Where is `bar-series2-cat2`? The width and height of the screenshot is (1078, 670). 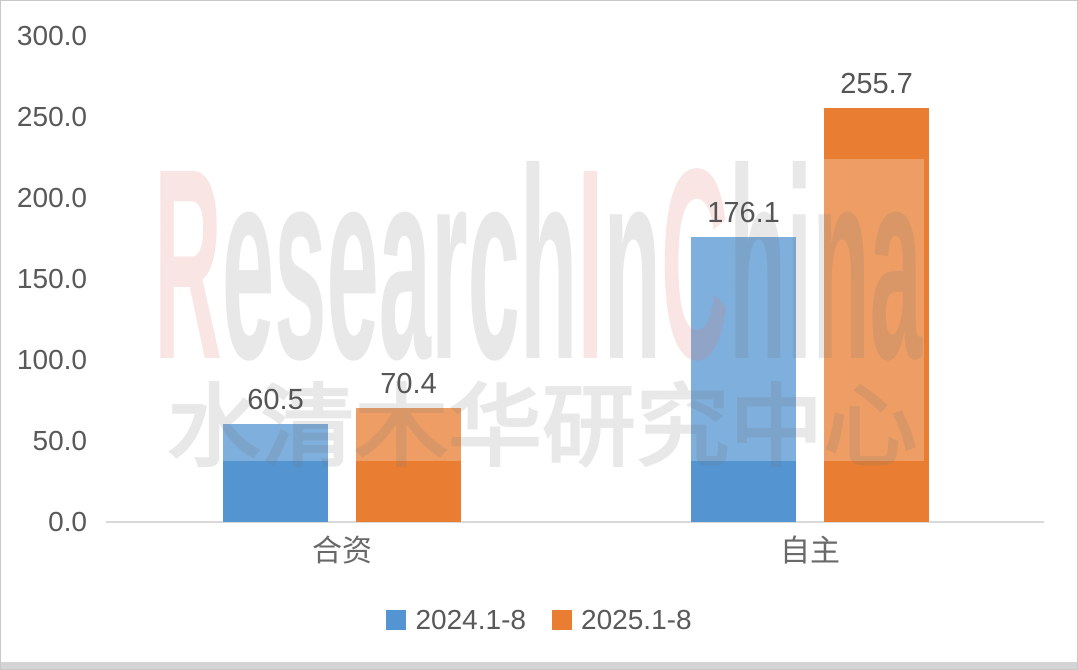 bar-series2-cat2 is located at coordinates (876, 315).